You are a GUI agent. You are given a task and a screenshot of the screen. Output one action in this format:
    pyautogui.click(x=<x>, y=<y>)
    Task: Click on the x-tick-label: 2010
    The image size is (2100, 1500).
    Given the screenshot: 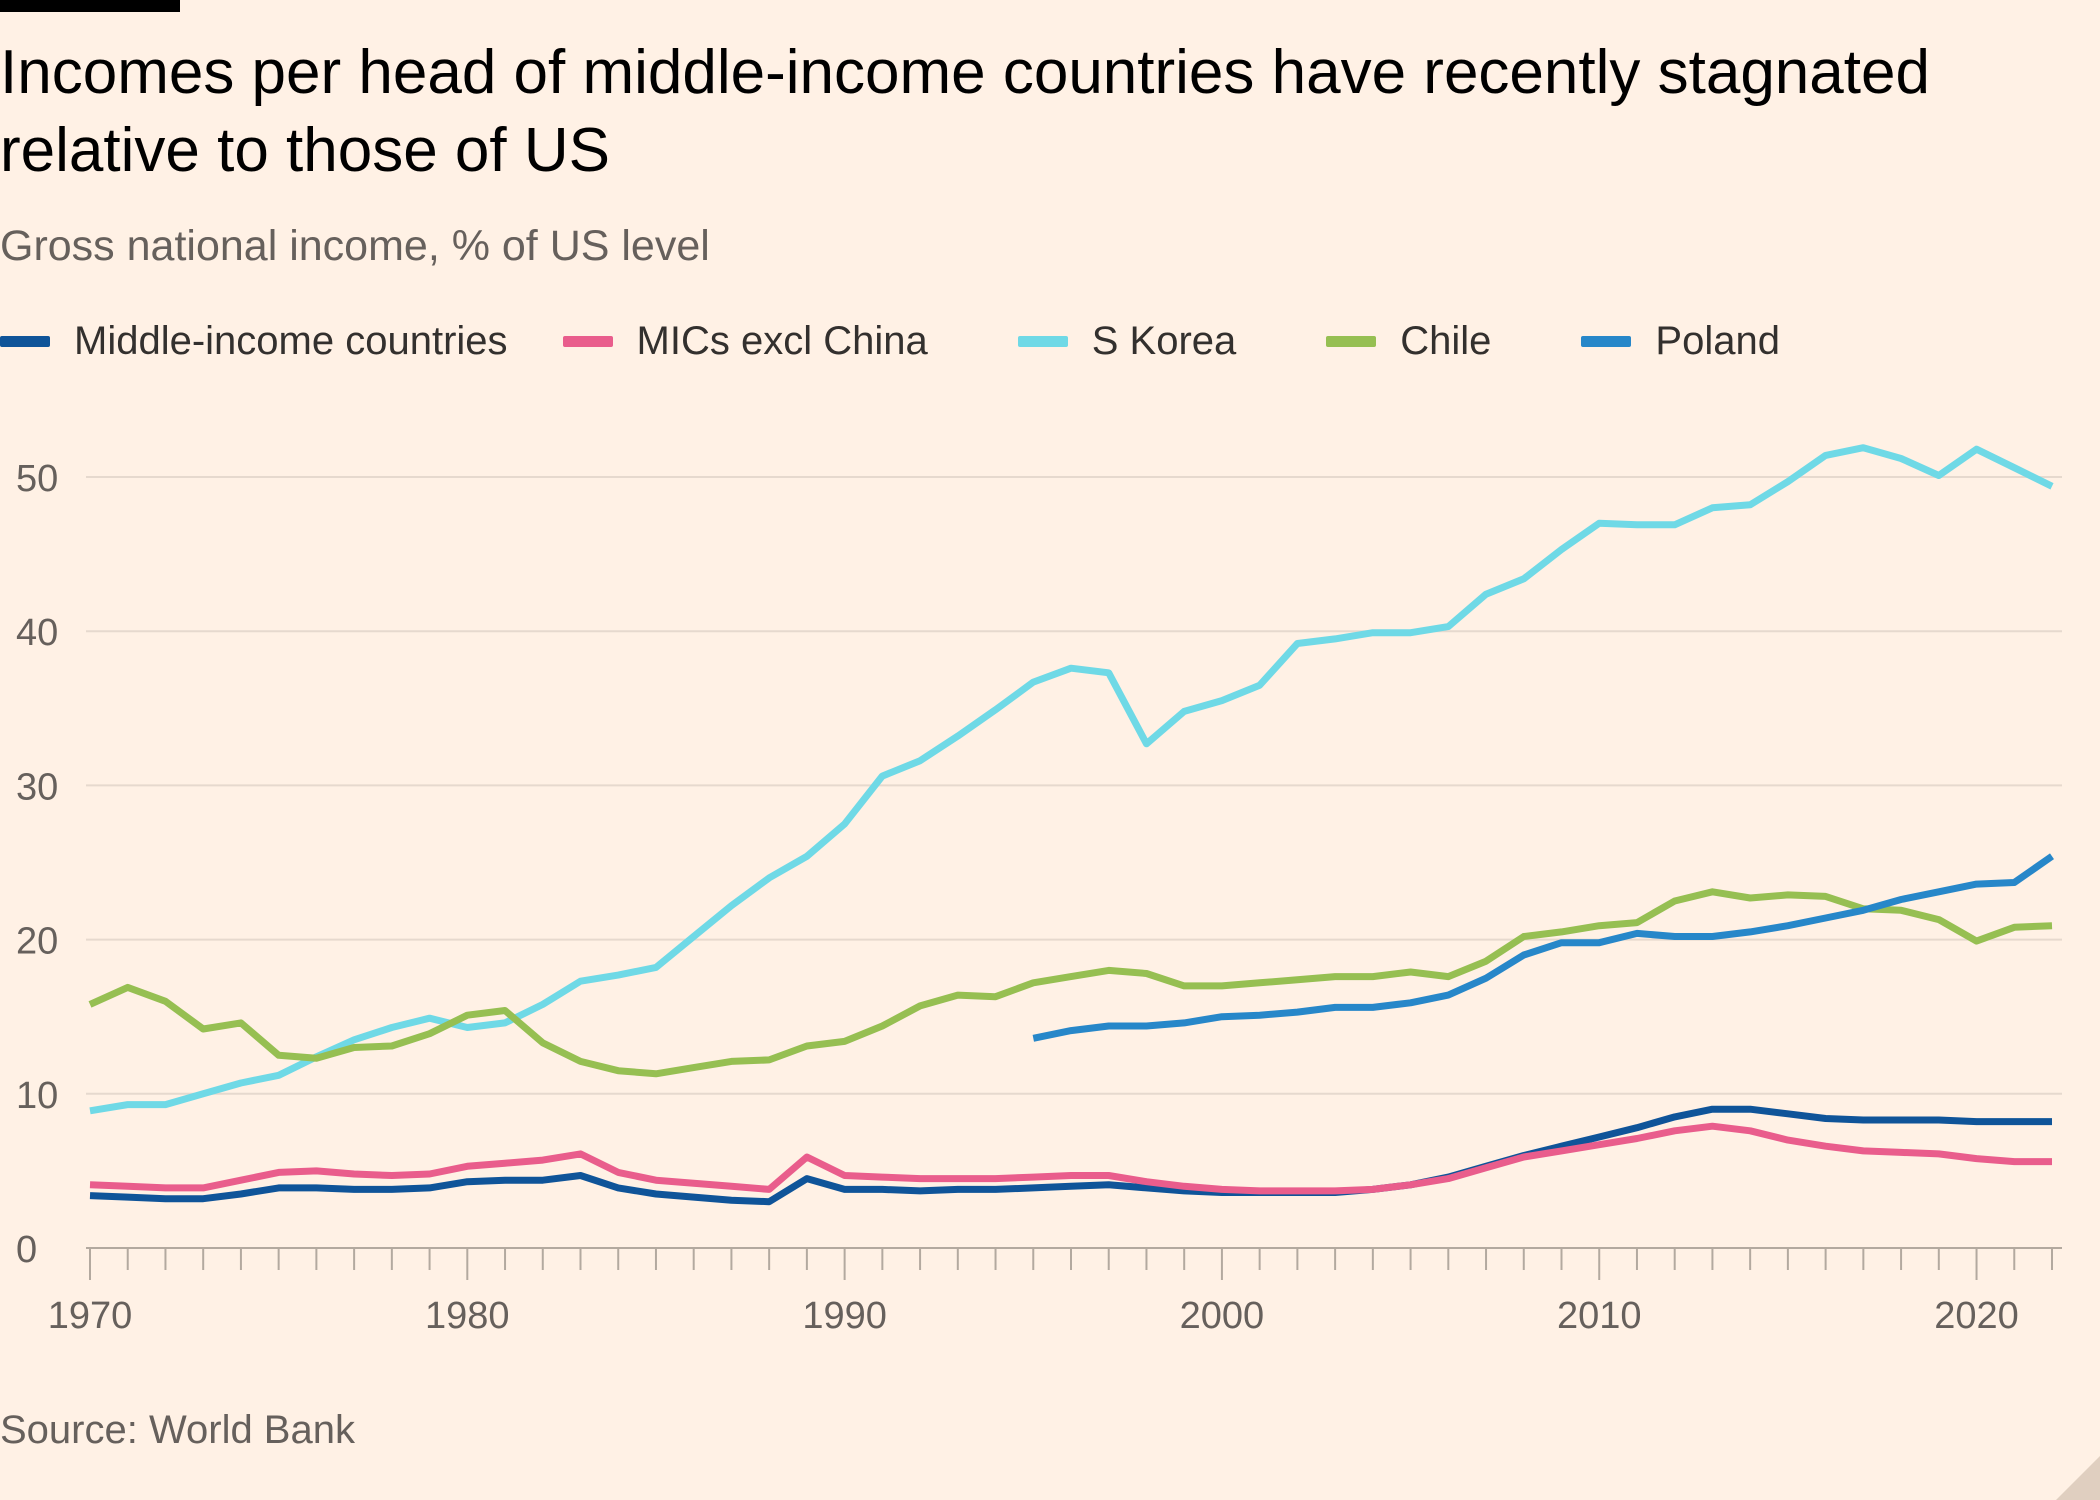 What is the action you would take?
    pyautogui.click(x=1599, y=1316)
    